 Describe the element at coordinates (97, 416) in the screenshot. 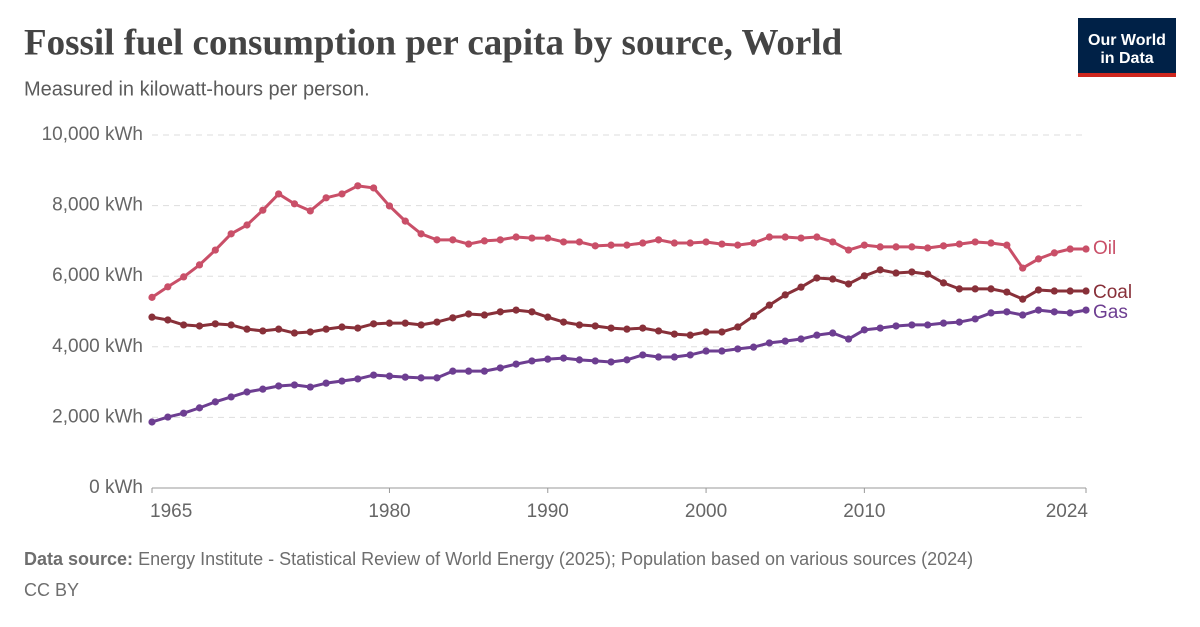

I see `y-tick-label: 2,000 kWh` at that location.